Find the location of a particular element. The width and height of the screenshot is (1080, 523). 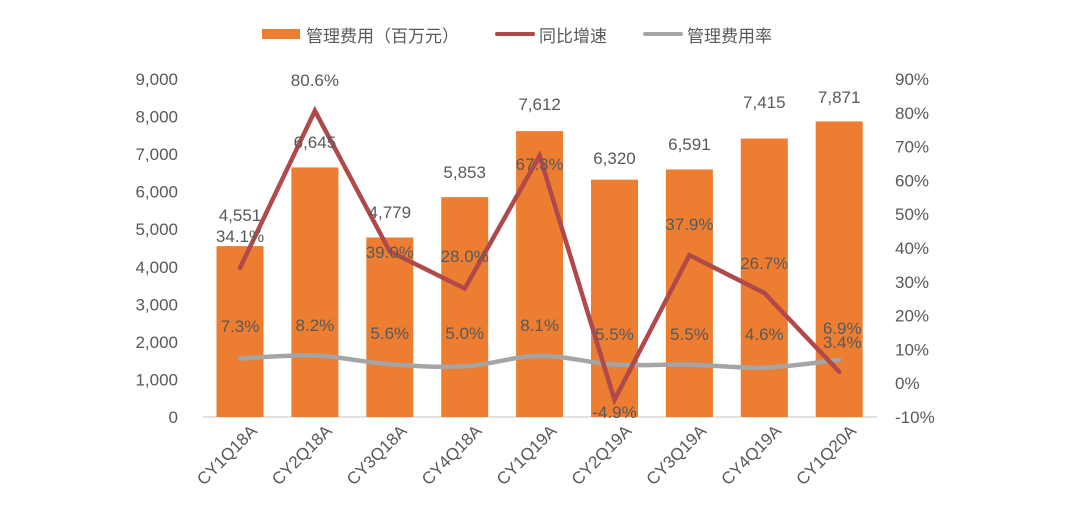

bar-value-label: 7,415 is located at coordinates (764, 102).